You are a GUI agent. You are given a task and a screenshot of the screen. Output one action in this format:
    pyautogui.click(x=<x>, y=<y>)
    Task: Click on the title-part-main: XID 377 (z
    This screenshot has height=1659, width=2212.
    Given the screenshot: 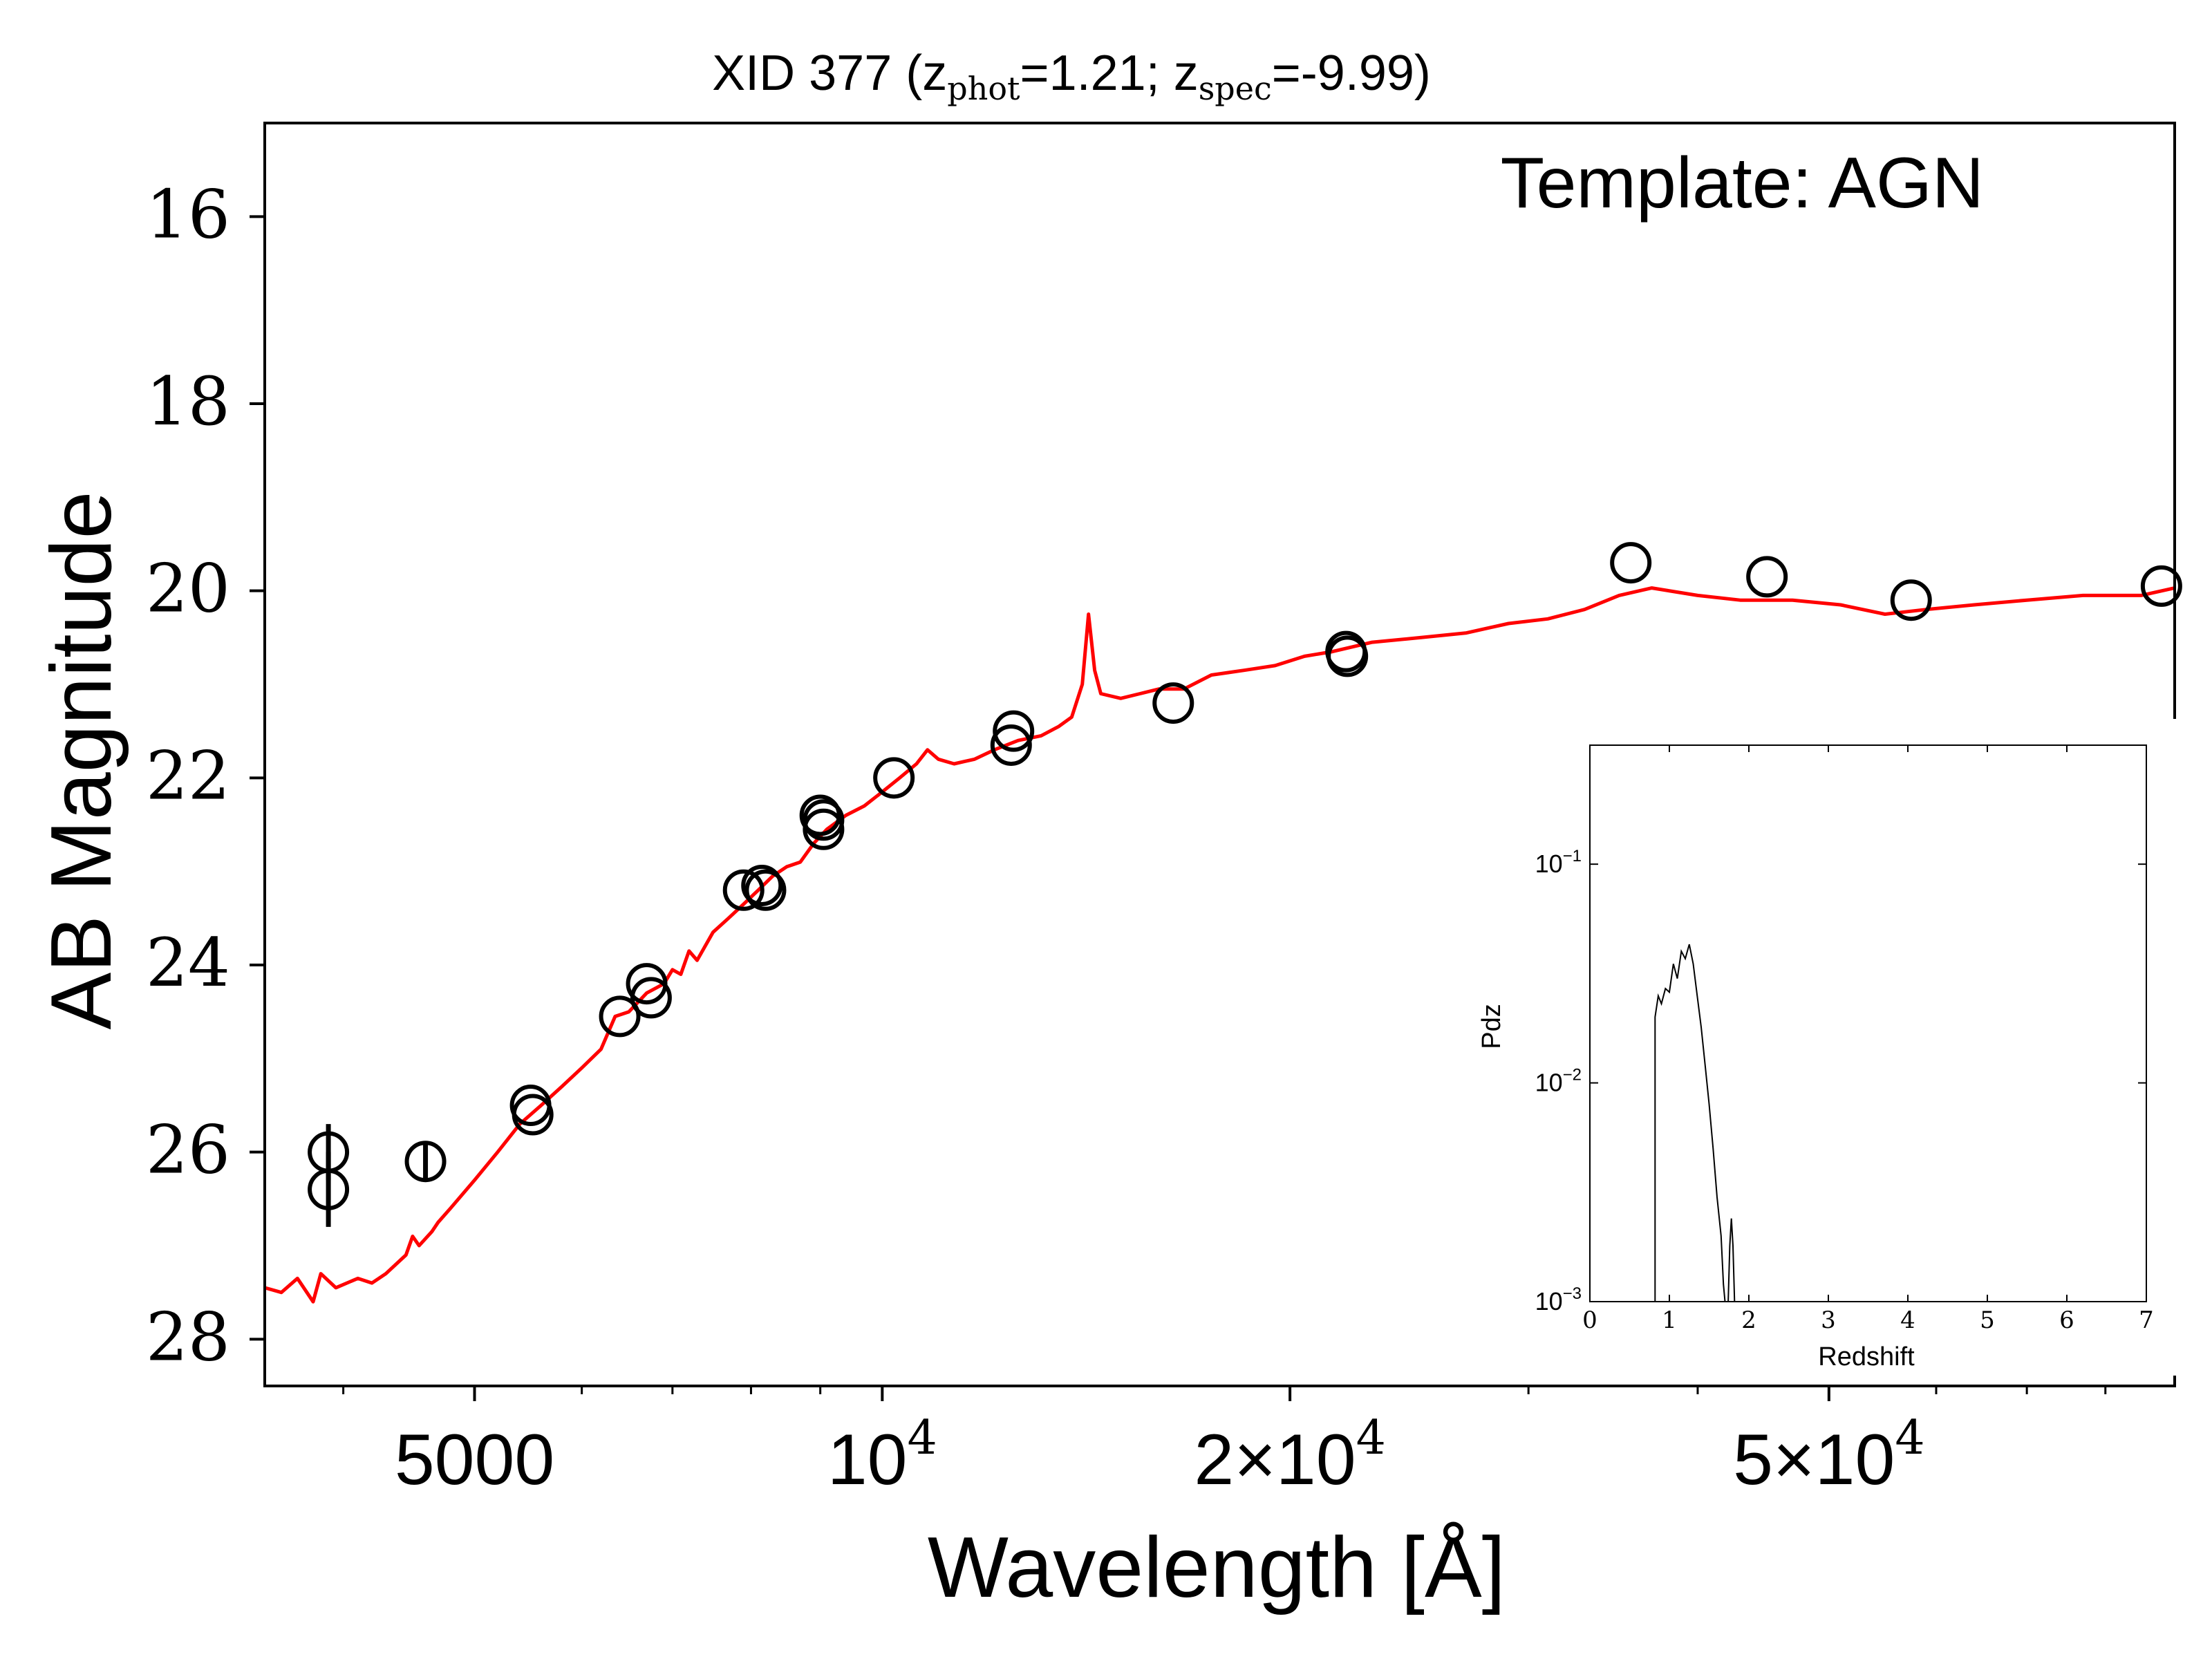 What is the action you would take?
    pyautogui.click(x=829, y=73)
    